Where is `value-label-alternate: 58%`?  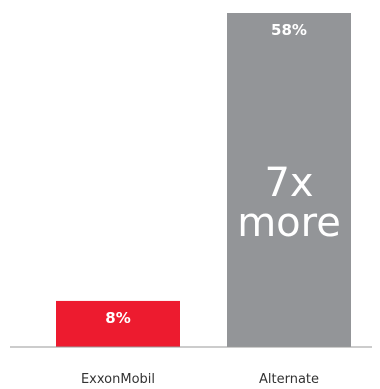
value-label-alternate: 58% is located at coordinates (289, 30).